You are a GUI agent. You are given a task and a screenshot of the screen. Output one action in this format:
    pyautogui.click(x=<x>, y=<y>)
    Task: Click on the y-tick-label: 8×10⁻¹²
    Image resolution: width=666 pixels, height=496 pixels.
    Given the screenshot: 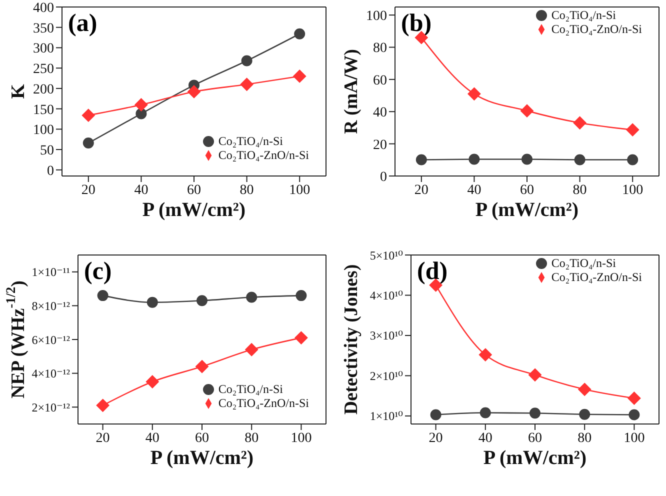 What is the action you would take?
    pyautogui.click(x=51, y=305)
    